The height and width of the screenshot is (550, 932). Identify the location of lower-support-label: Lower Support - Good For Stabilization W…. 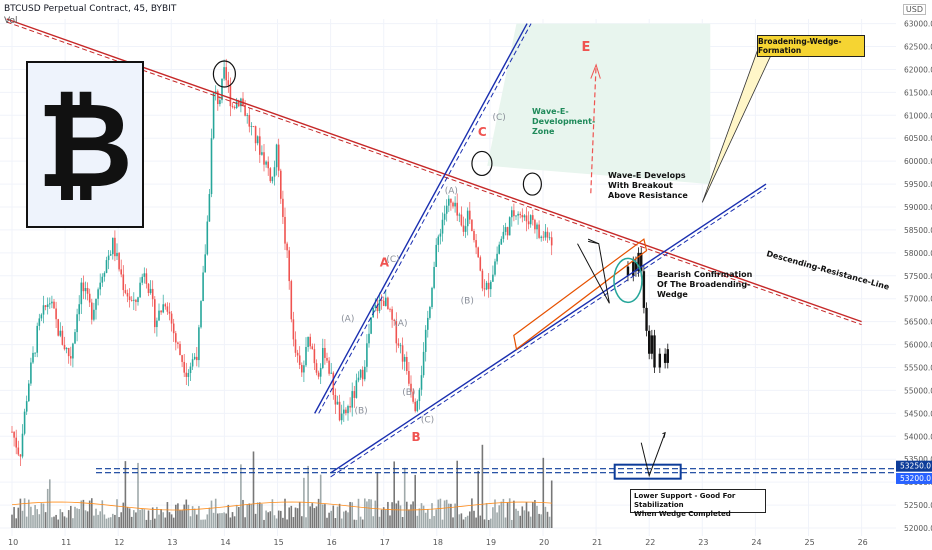
(698, 503).